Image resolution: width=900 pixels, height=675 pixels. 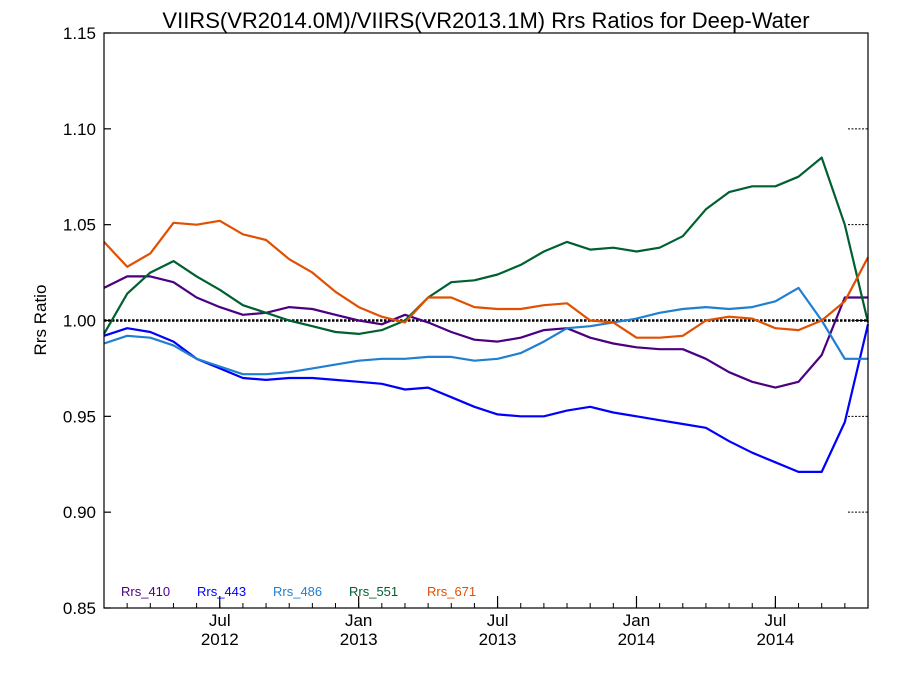 What do you see at coordinates (451, 591) in the screenshot?
I see `legend-entry-rrs-671: Rrs_671` at bounding box center [451, 591].